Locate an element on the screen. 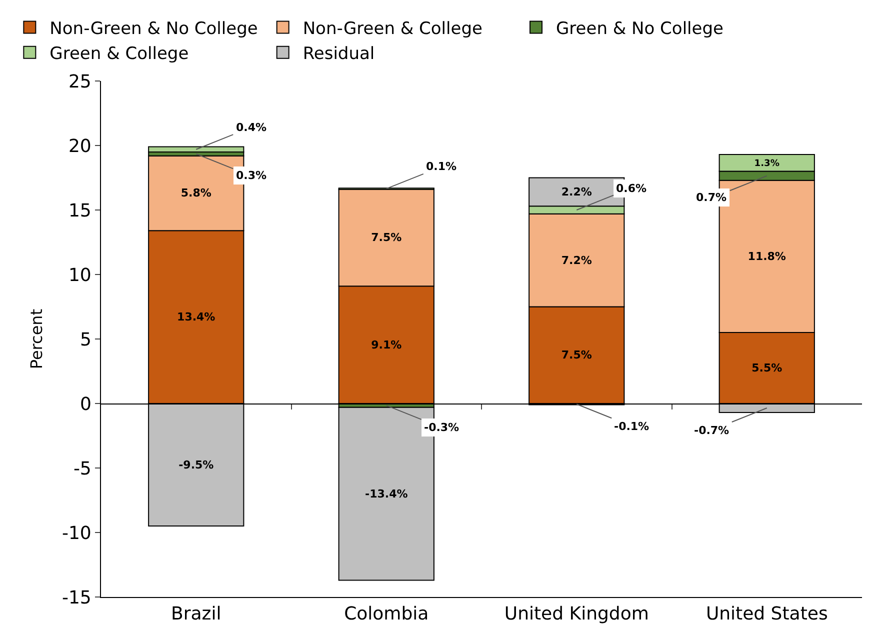 The height and width of the screenshot is (642, 872). data-label: 0.3% is located at coordinates (251, 175).